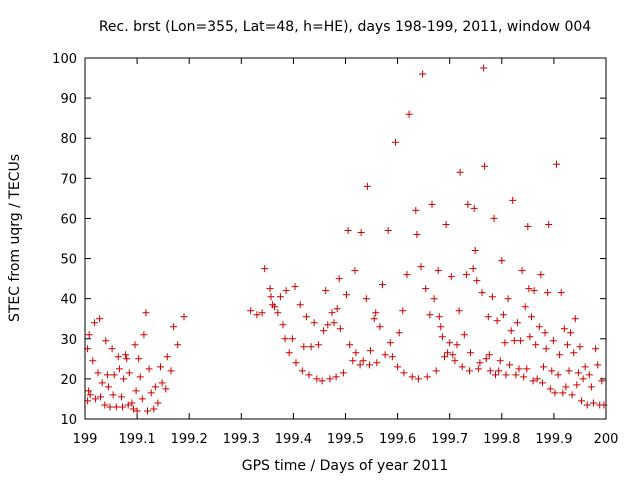  I want to click on x-tick-label: 199.3, so click(241, 439).